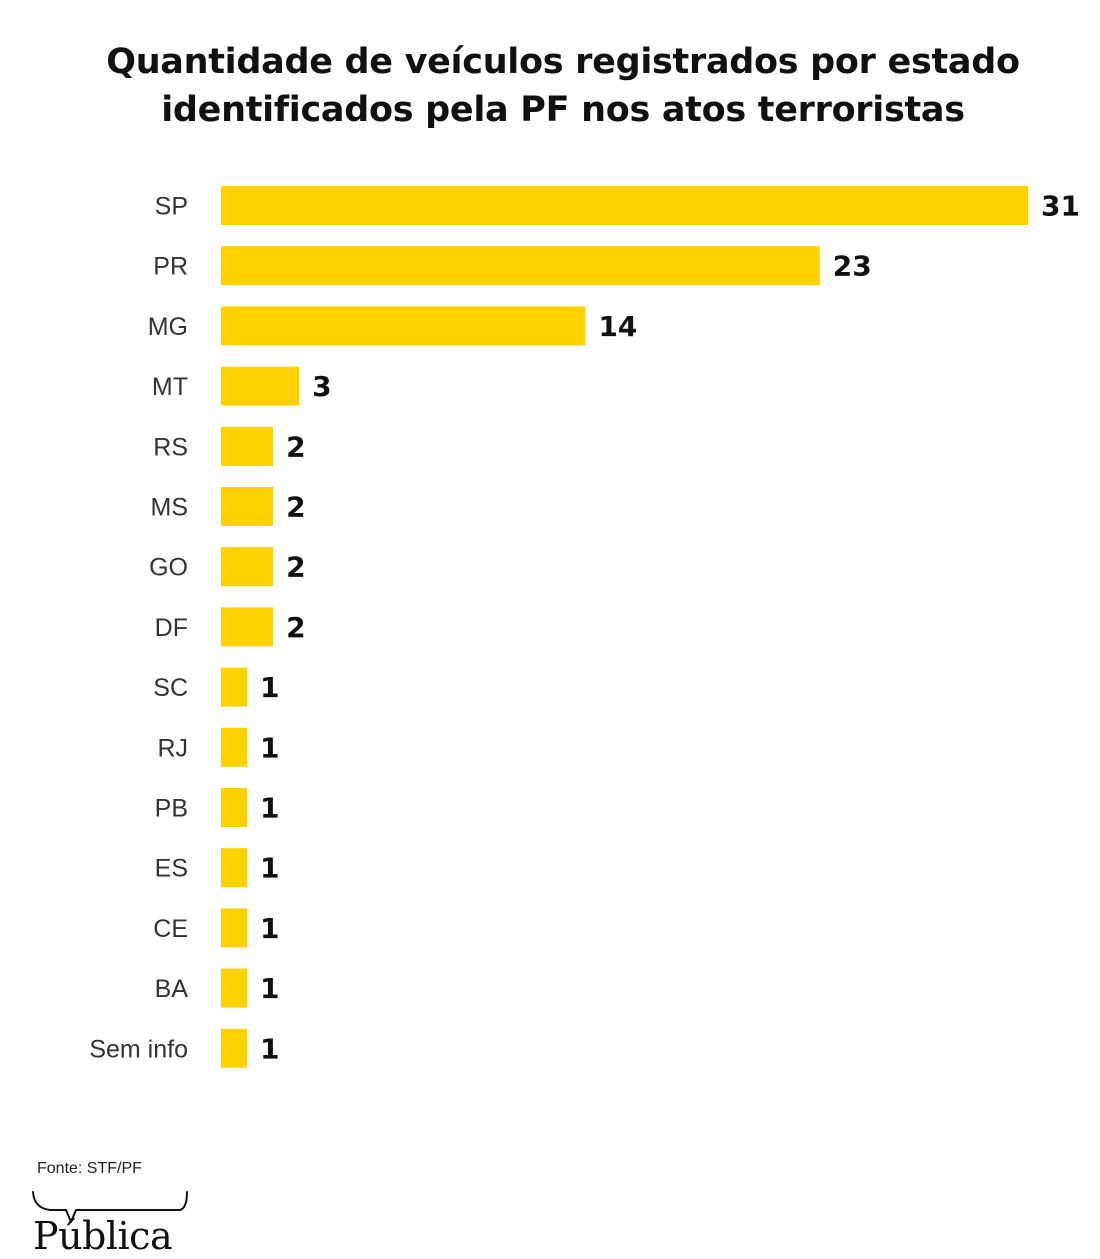 The image size is (1100, 1259). What do you see at coordinates (171, 207) in the screenshot?
I see `category-label: SP` at bounding box center [171, 207].